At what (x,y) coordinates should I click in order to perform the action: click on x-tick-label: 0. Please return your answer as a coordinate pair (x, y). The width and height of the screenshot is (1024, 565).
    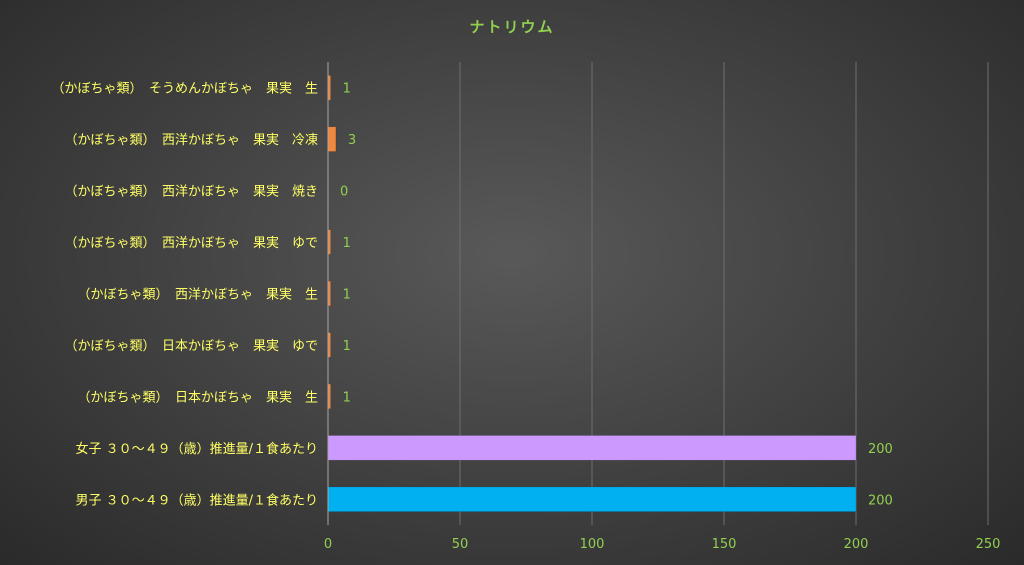
    Looking at the image, I should click on (328, 544).